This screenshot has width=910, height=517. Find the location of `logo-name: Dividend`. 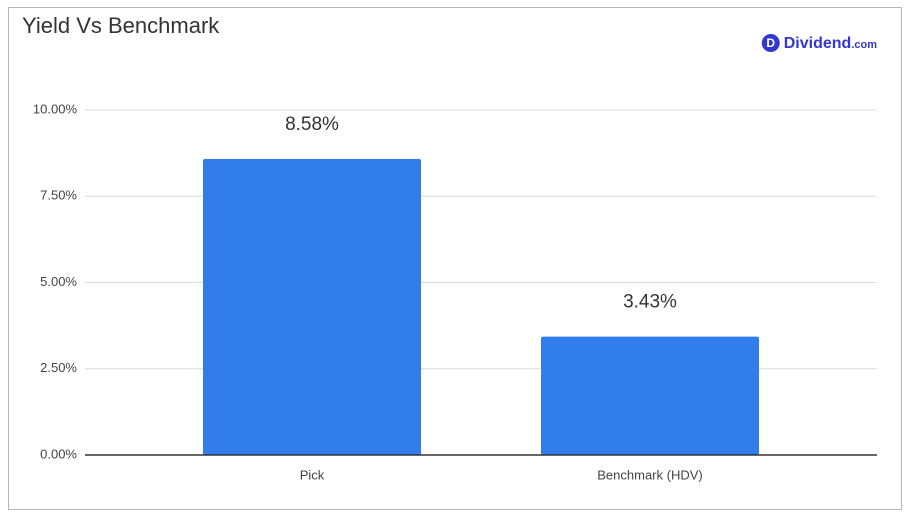

logo-name: Dividend is located at coordinates (818, 43).